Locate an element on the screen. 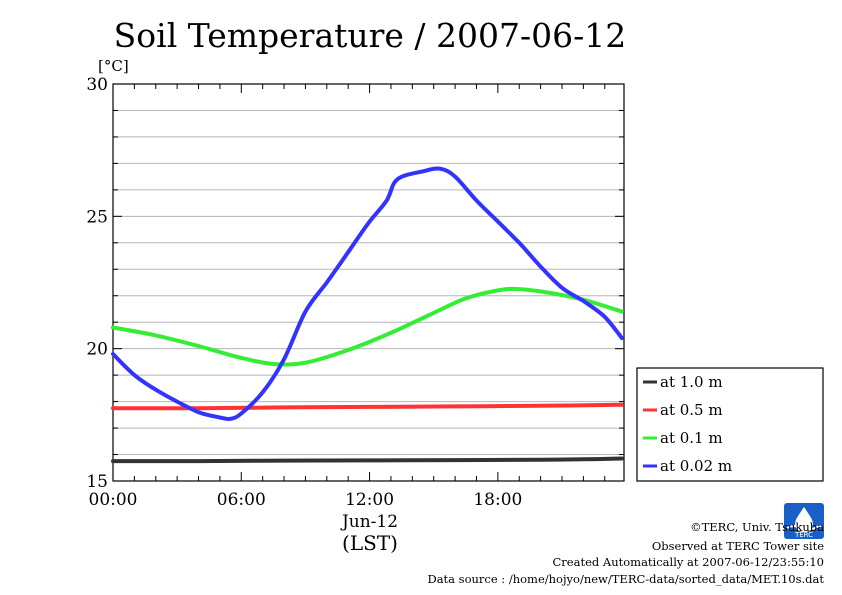  x-tick-label: 12:00 is located at coordinates (369, 500).